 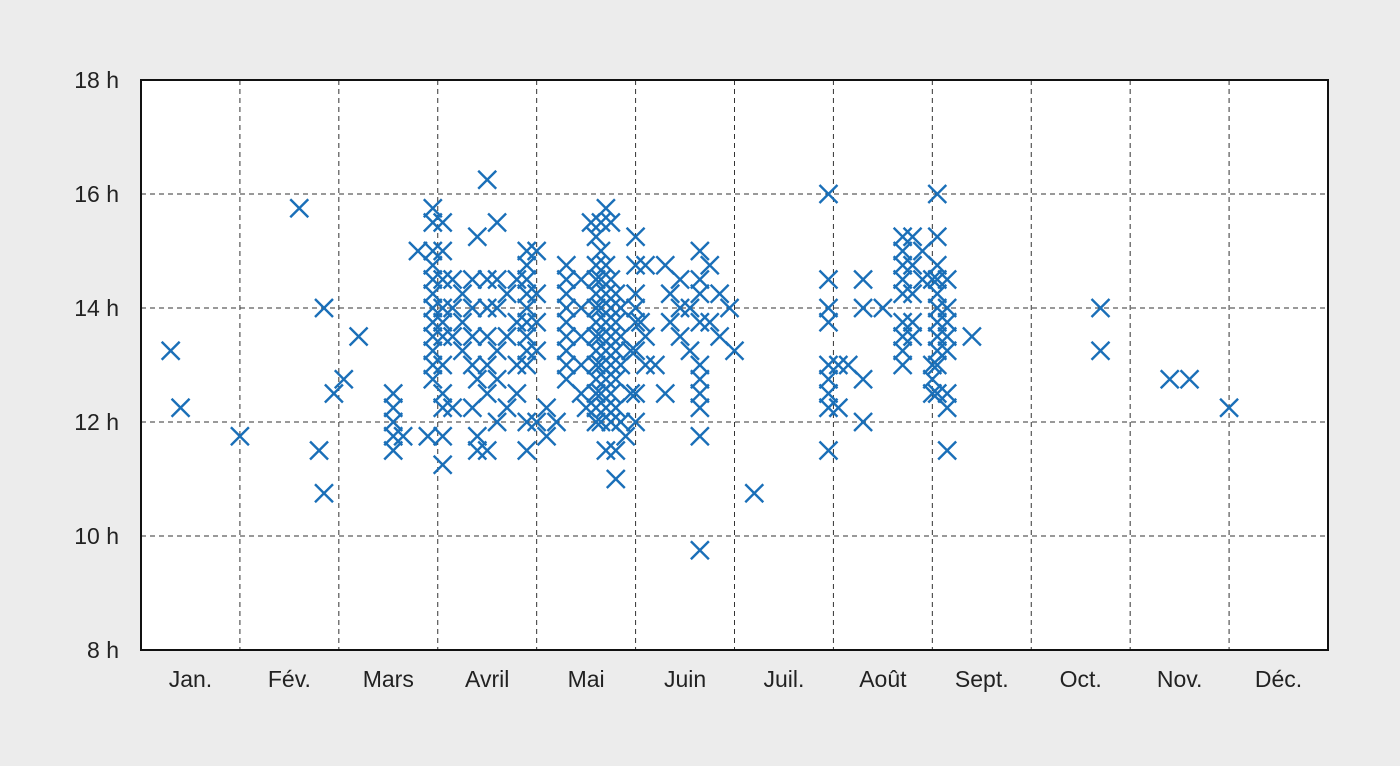 I want to click on x-tick-label: Jan., so click(x=190, y=679).